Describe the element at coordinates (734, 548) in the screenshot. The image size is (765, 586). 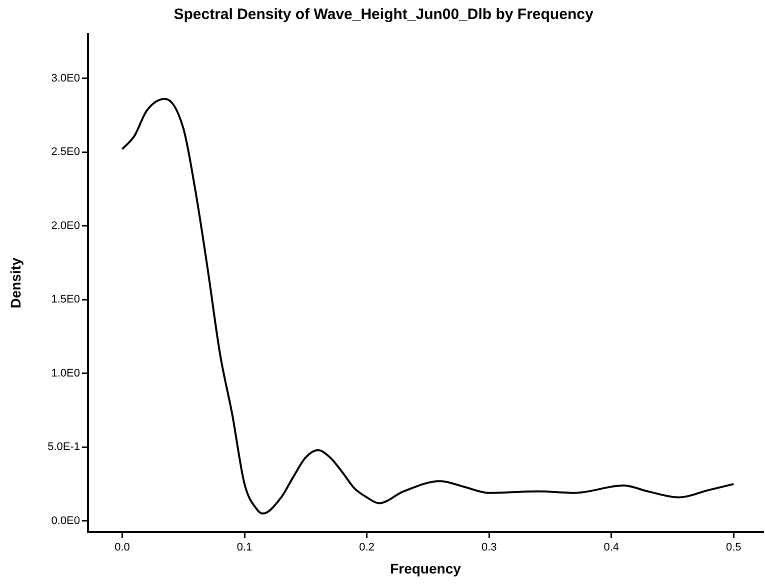
I see `x-tick-label: 0.5` at that location.